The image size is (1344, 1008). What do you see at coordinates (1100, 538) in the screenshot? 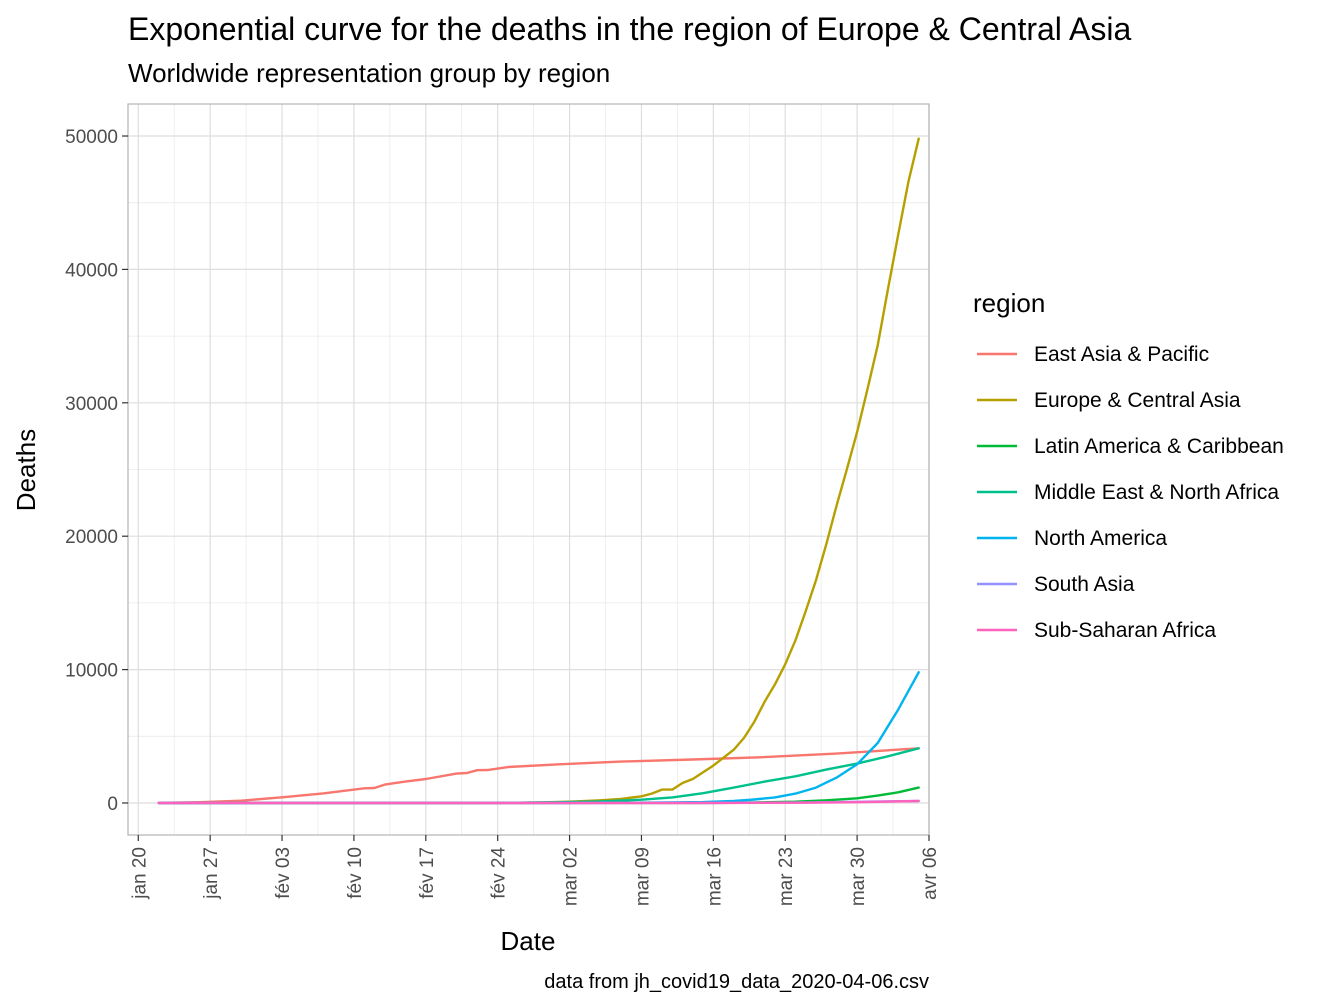
I see `legend-label: North America` at bounding box center [1100, 538].